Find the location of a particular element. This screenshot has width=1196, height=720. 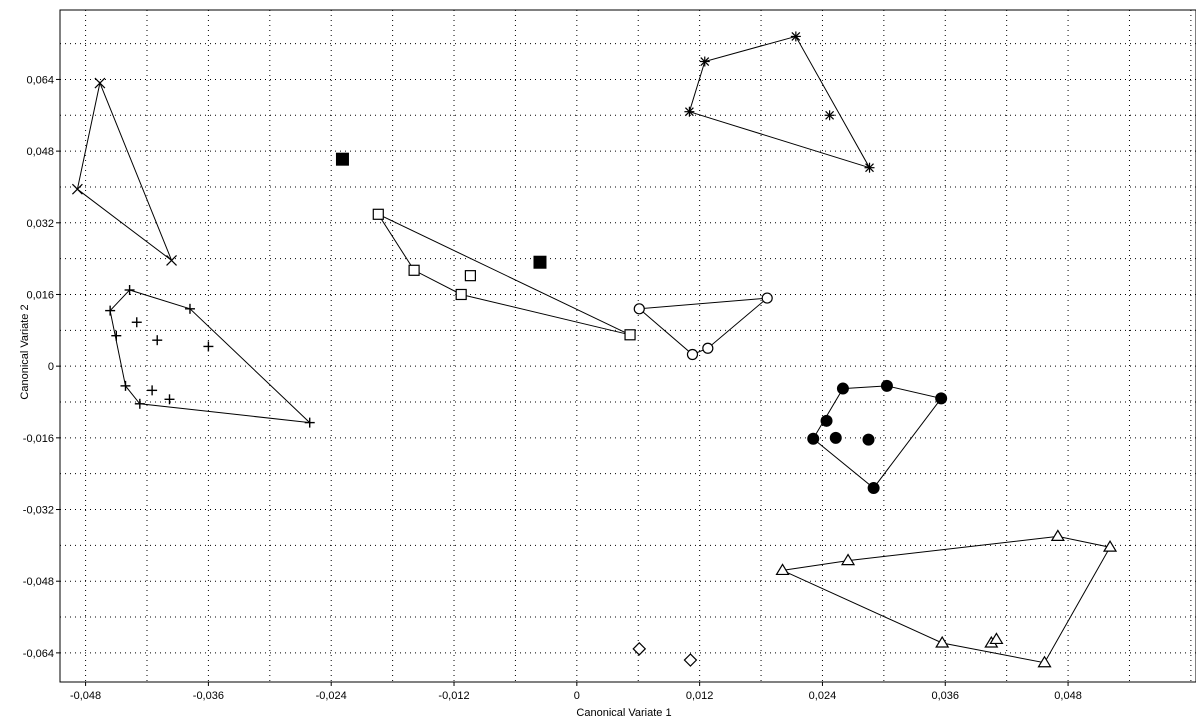

x-tick-label: -0,012 is located at coordinates (453, 696).